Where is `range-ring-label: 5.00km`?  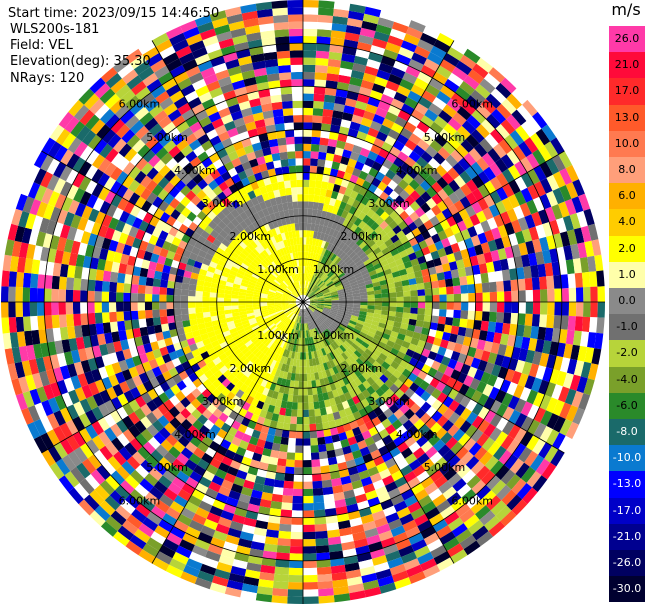
range-ring-label: 5.00km is located at coordinates (167, 137).